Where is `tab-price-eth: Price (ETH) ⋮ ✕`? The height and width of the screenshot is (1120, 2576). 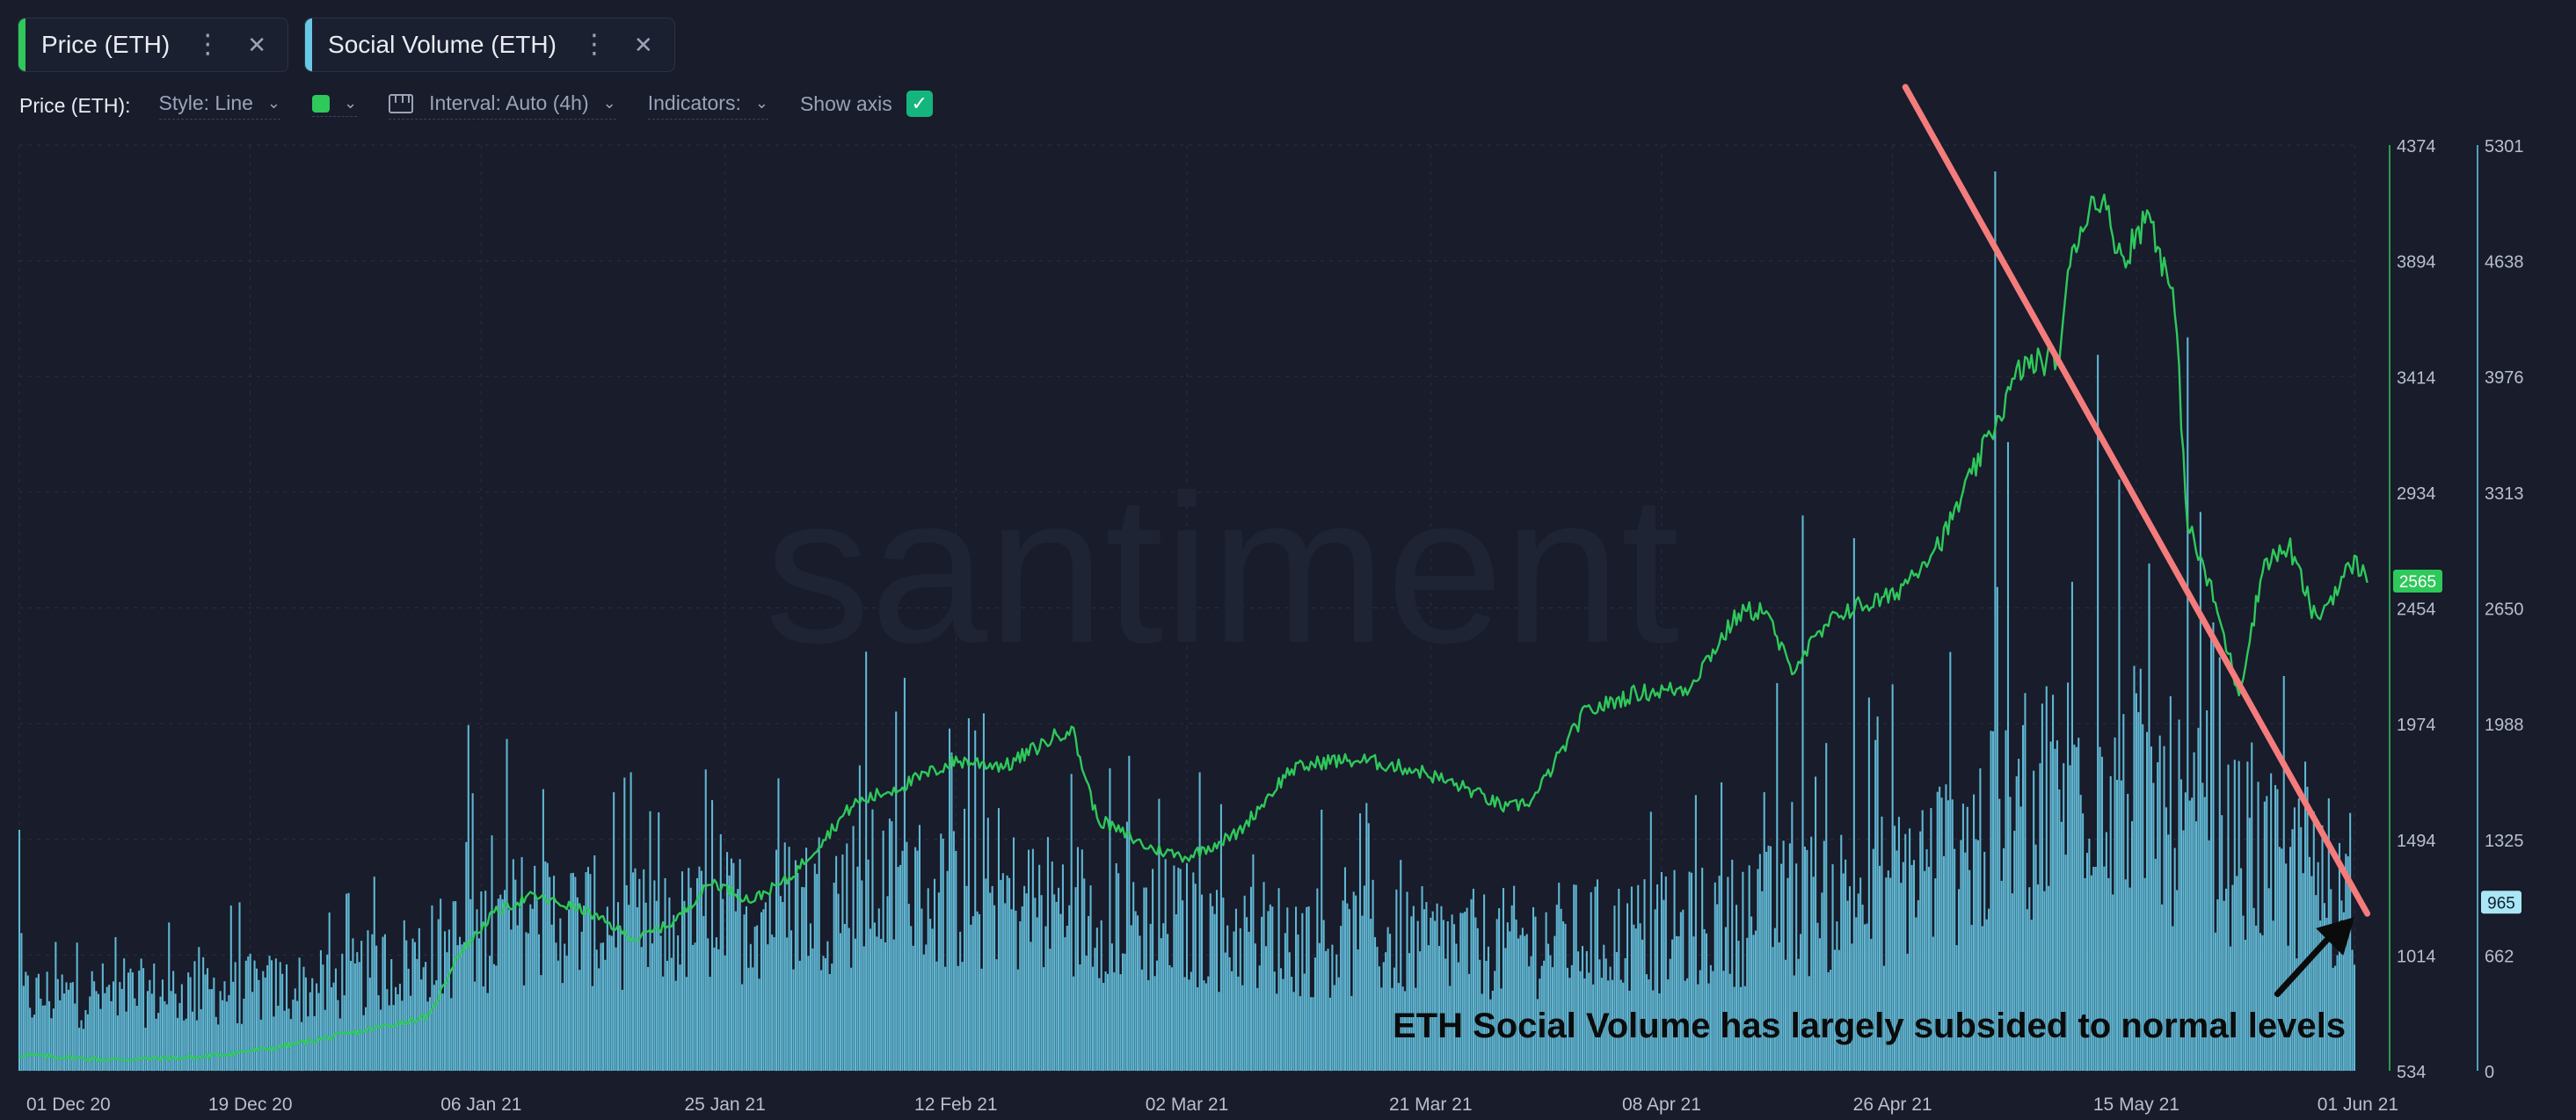
tab-price-eth: Price (ETH) ⋮ ✕ is located at coordinates (153, 45).